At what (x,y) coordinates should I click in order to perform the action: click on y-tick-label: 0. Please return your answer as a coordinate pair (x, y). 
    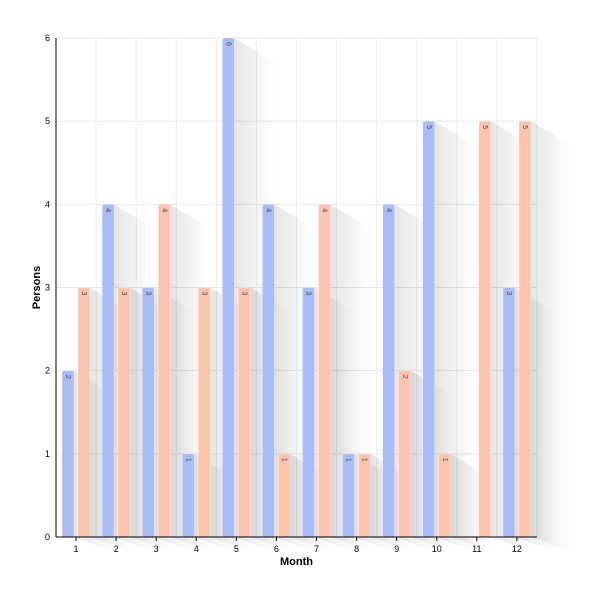
    Looking at the image, I should click on (47, 537).